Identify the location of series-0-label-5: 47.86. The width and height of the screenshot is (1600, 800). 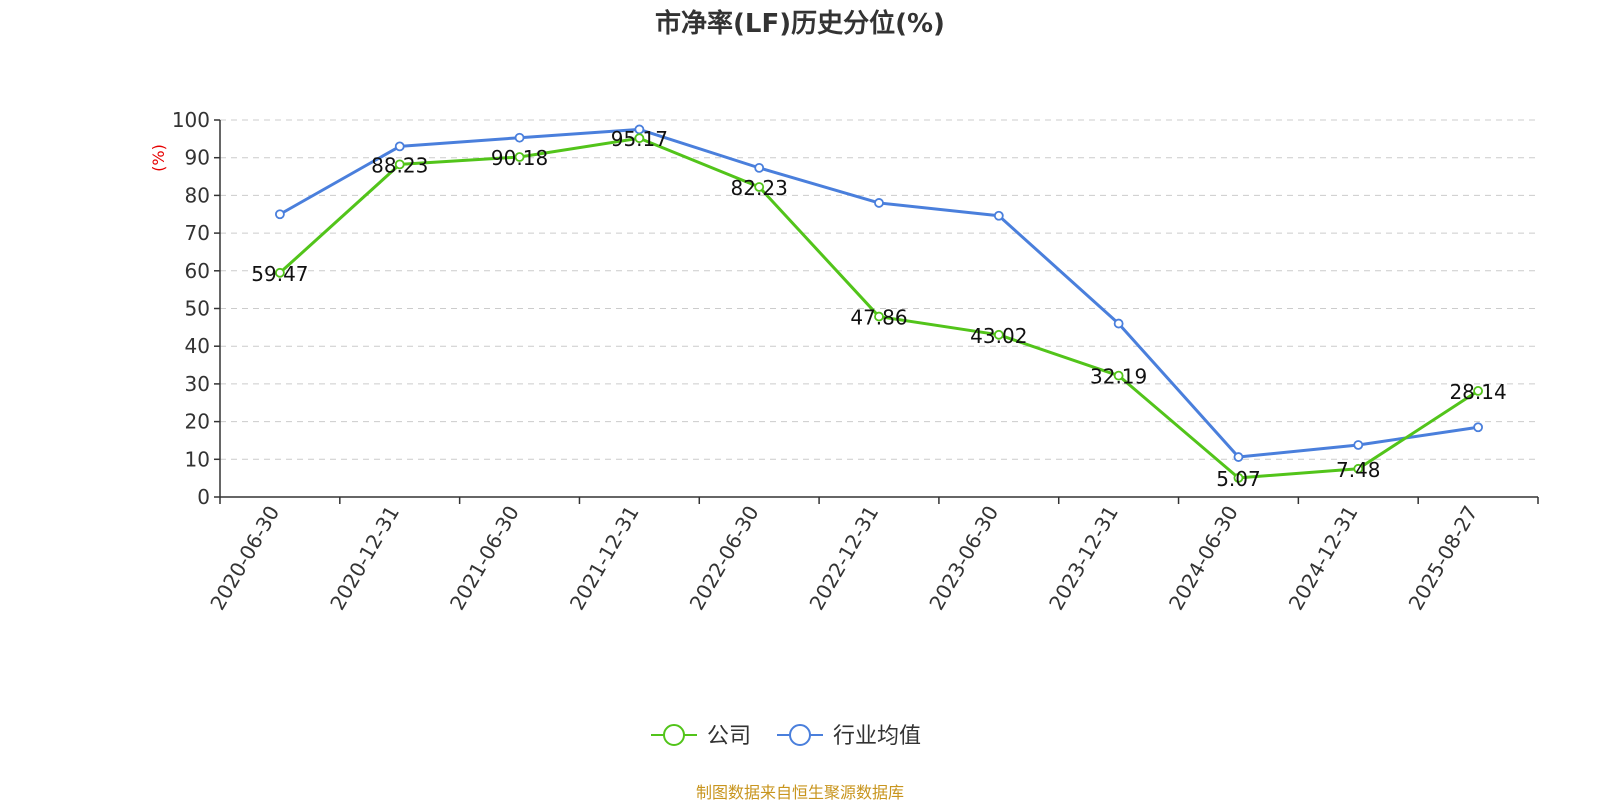
(878, 318).